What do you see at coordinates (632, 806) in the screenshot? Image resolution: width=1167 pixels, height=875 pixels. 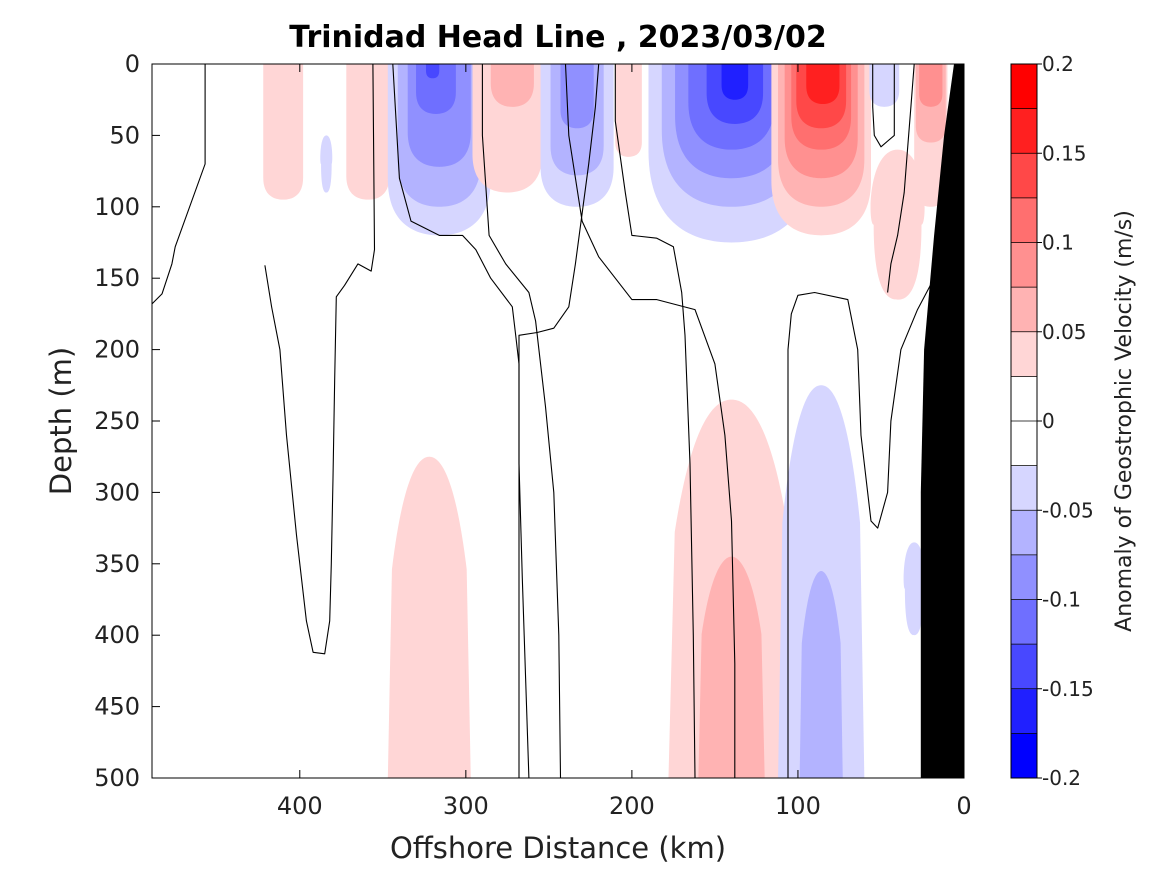 I see `x-tick-label: 200` at bounding box center [632, 806].